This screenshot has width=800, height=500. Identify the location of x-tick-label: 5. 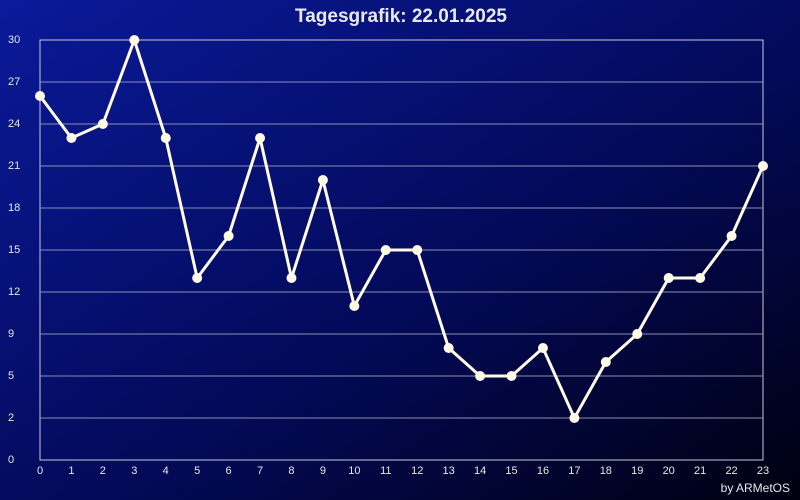
(197, 471).